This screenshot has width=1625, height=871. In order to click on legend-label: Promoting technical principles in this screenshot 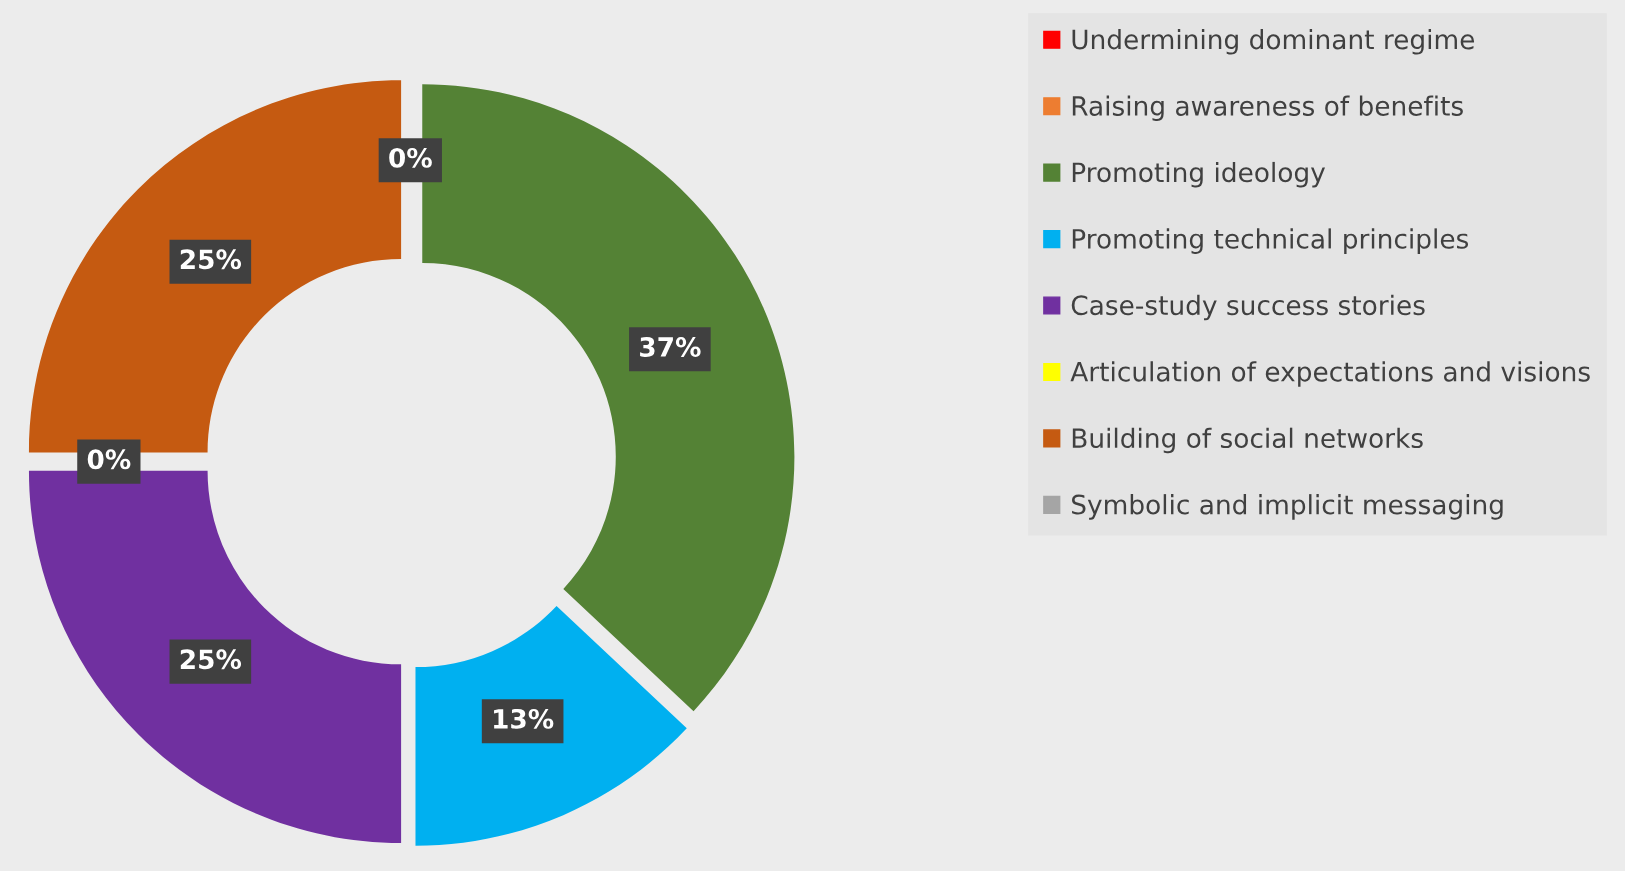, I will do `click(1270, 241)`.